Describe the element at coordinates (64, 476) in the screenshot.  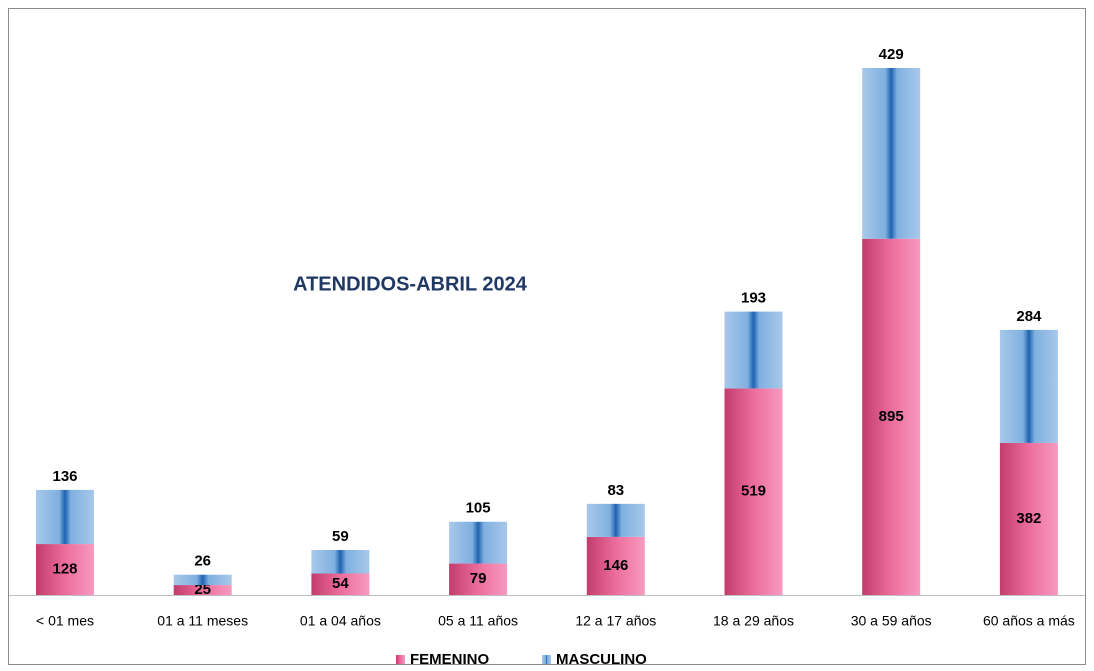
I see `data-label: 136` at that location.